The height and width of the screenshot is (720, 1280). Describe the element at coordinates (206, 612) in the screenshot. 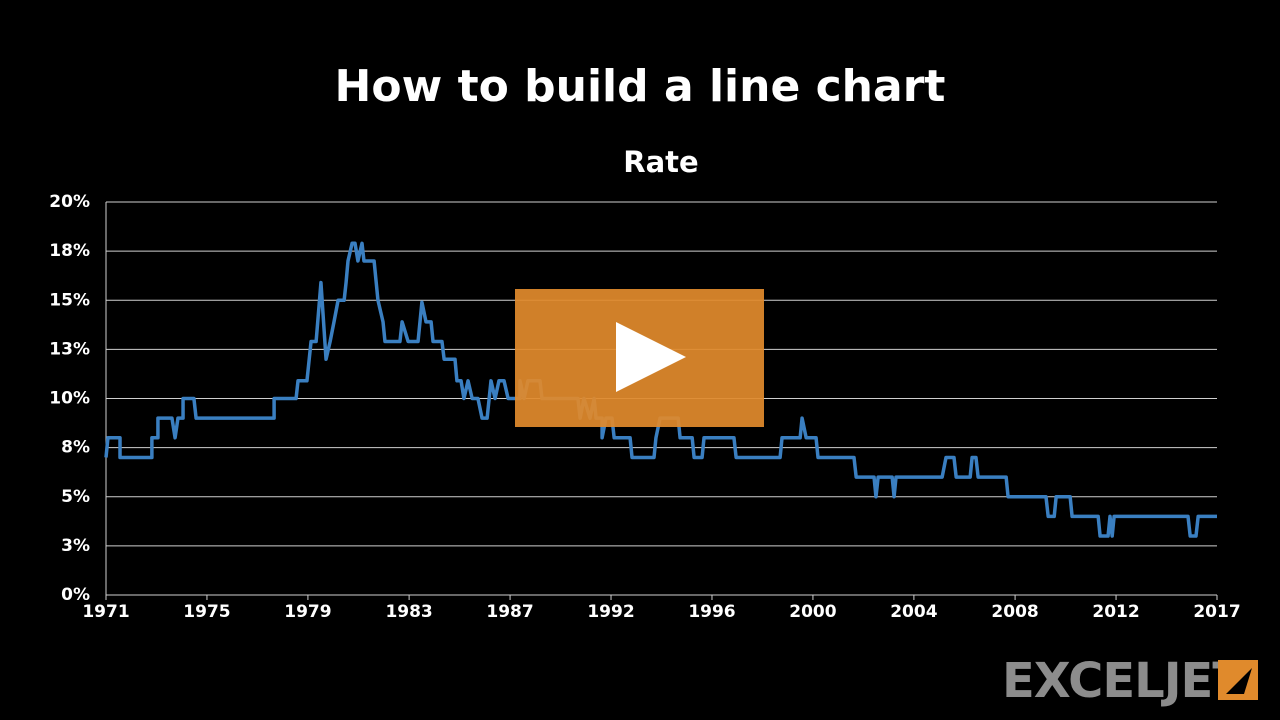

I see `x-tick-label: 1975` at that location.